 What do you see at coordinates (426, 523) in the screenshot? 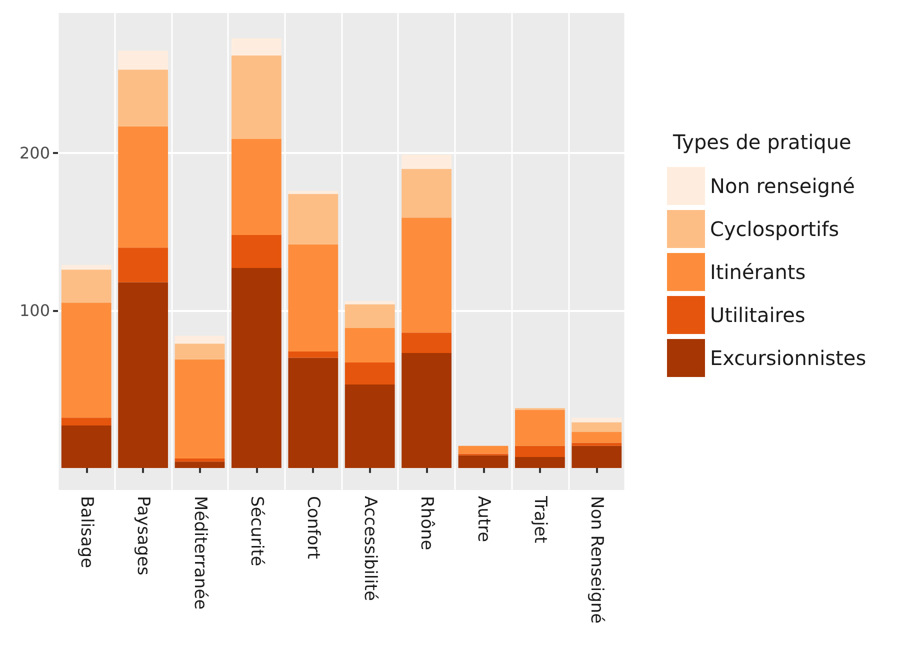
I see `x-tick-label: Rhône` at bounding box center [426, 523].